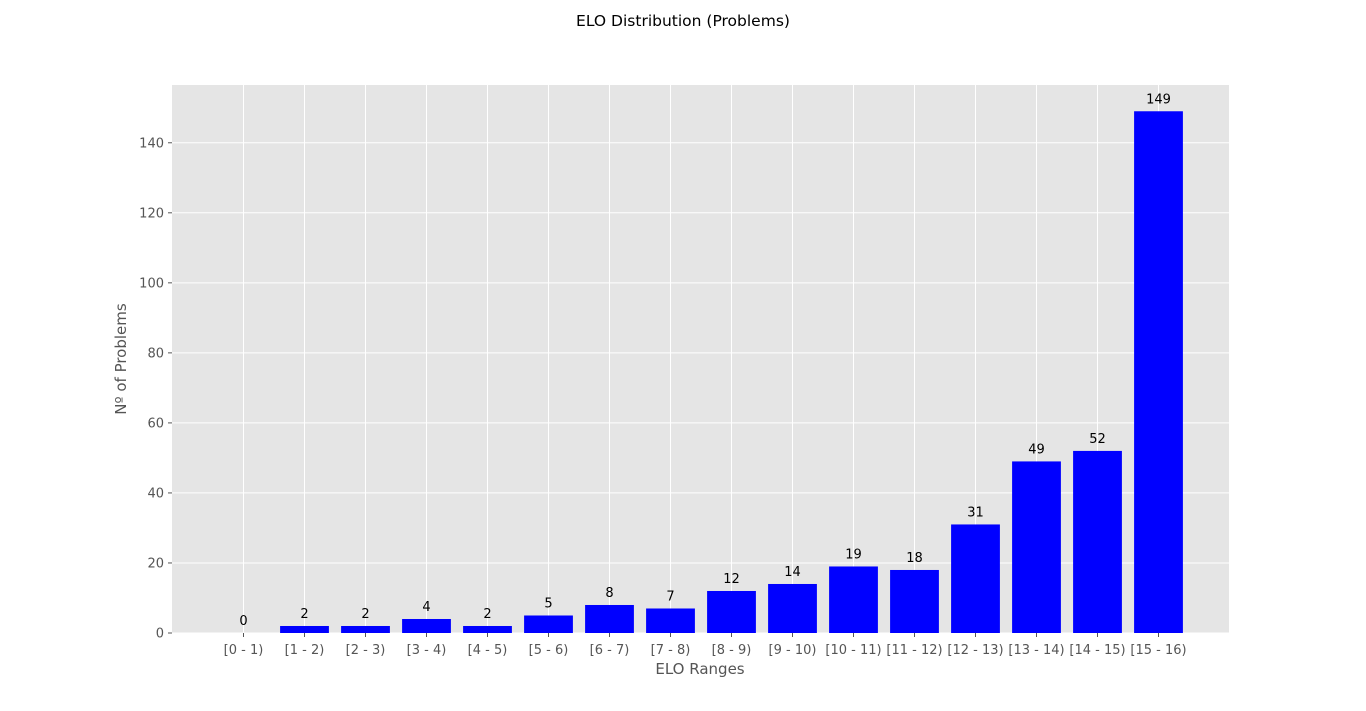 This screenshot has width=1366, height=711. I want to click on bar-value-label: 12, so click(731, 579).